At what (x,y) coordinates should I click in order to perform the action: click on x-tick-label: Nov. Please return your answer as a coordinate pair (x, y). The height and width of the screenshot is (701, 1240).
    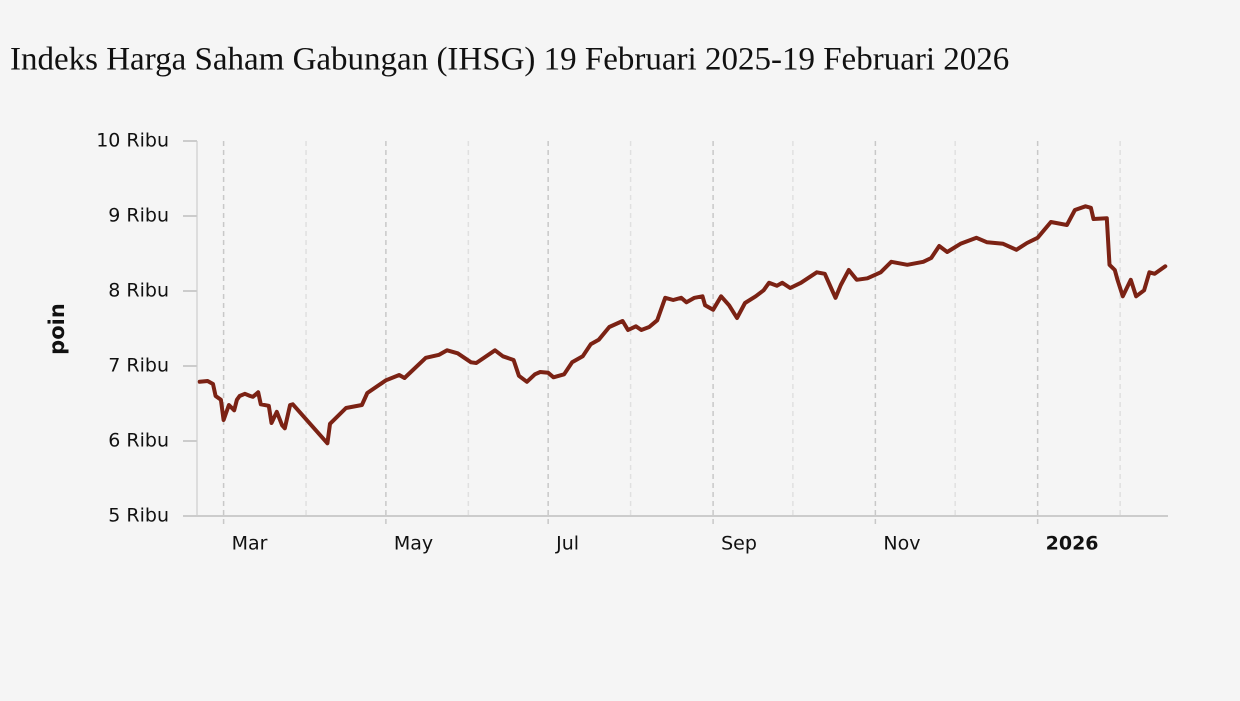
    Looking at the image, I should click on (901, 544).